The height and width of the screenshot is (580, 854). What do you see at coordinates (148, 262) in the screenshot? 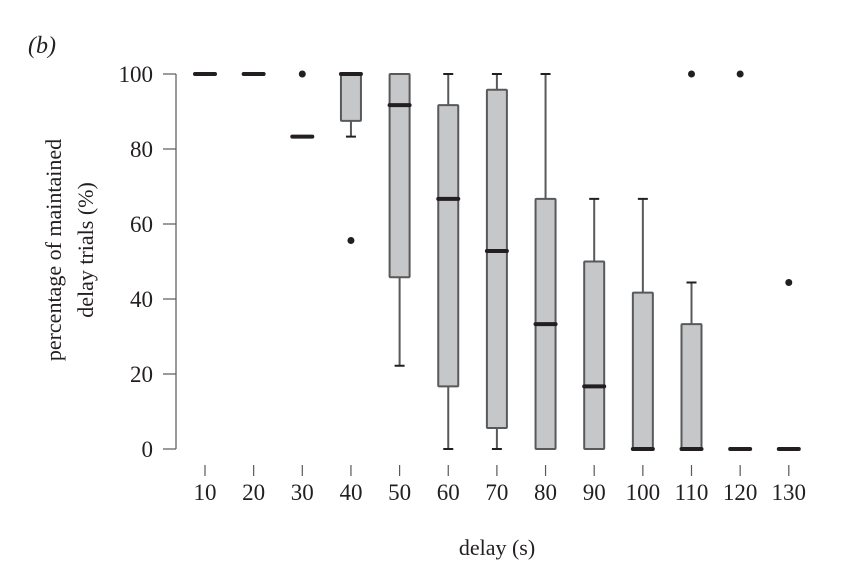
I see `y-axis: 0 20 40 60 80 100` at bounding box center [148, 262].